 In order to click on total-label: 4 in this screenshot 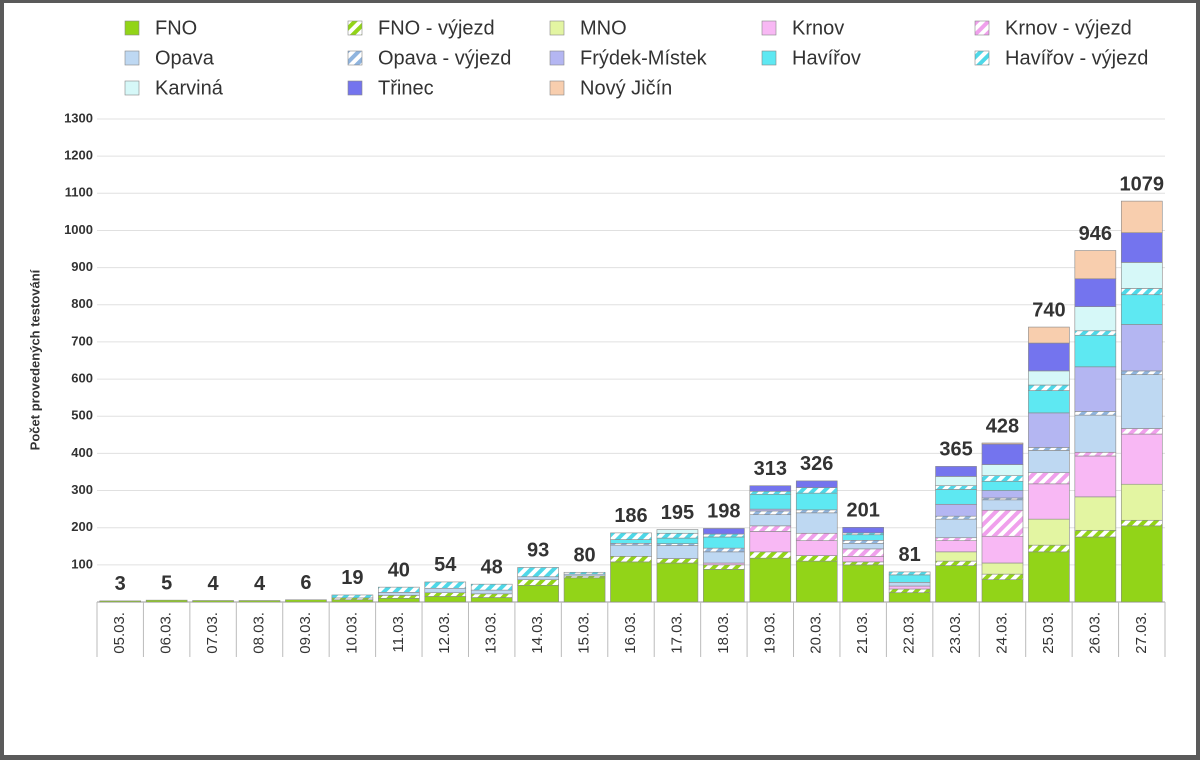, I will do `click(260, 584)`.